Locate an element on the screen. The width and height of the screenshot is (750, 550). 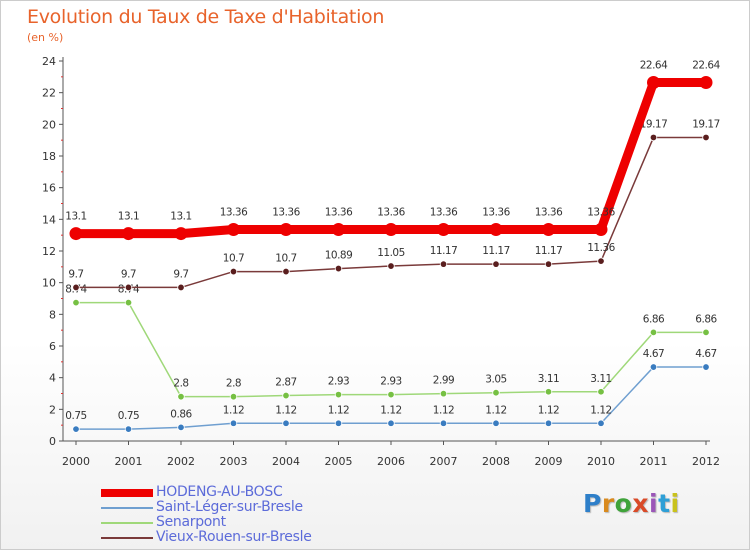
y-tick-label: 24 is located at coordinates (49, 61).